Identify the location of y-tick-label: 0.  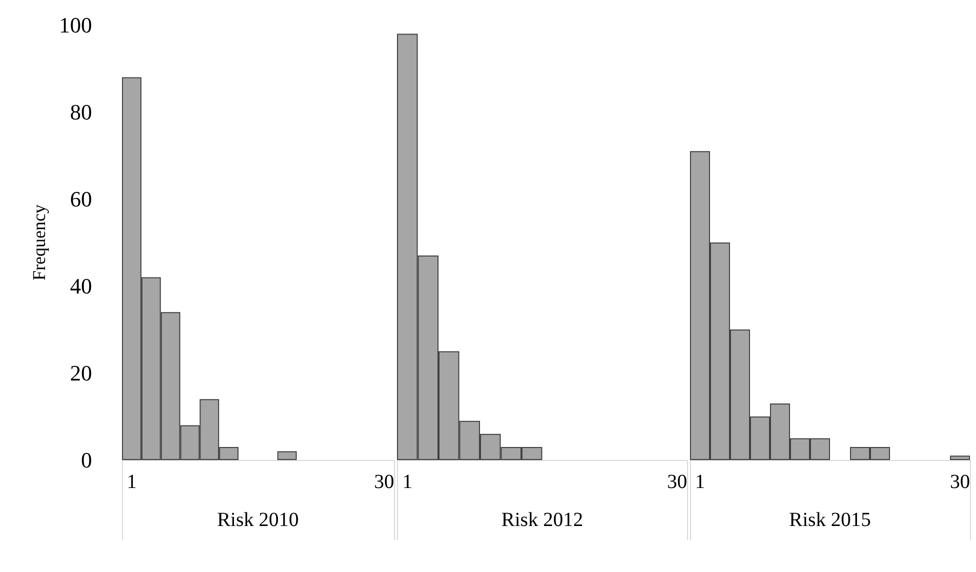
(86, 460).